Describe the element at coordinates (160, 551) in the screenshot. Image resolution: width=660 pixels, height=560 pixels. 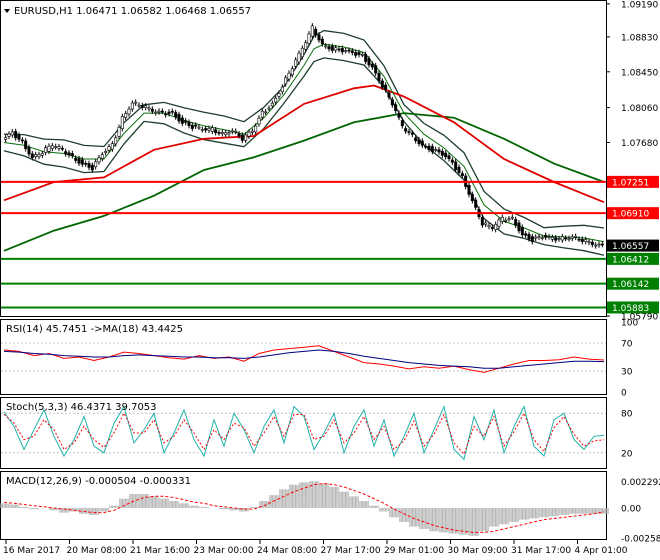
I see `time-tick-label: 21 Mar 16:00` at that location.